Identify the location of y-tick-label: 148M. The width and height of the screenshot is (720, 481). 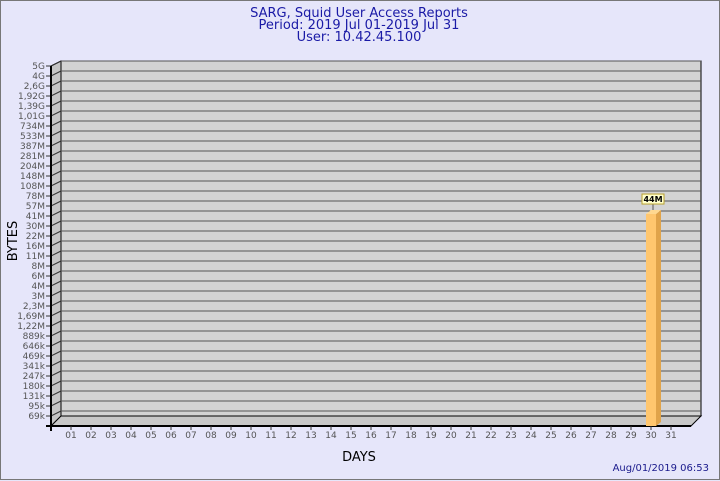
(32, 177).